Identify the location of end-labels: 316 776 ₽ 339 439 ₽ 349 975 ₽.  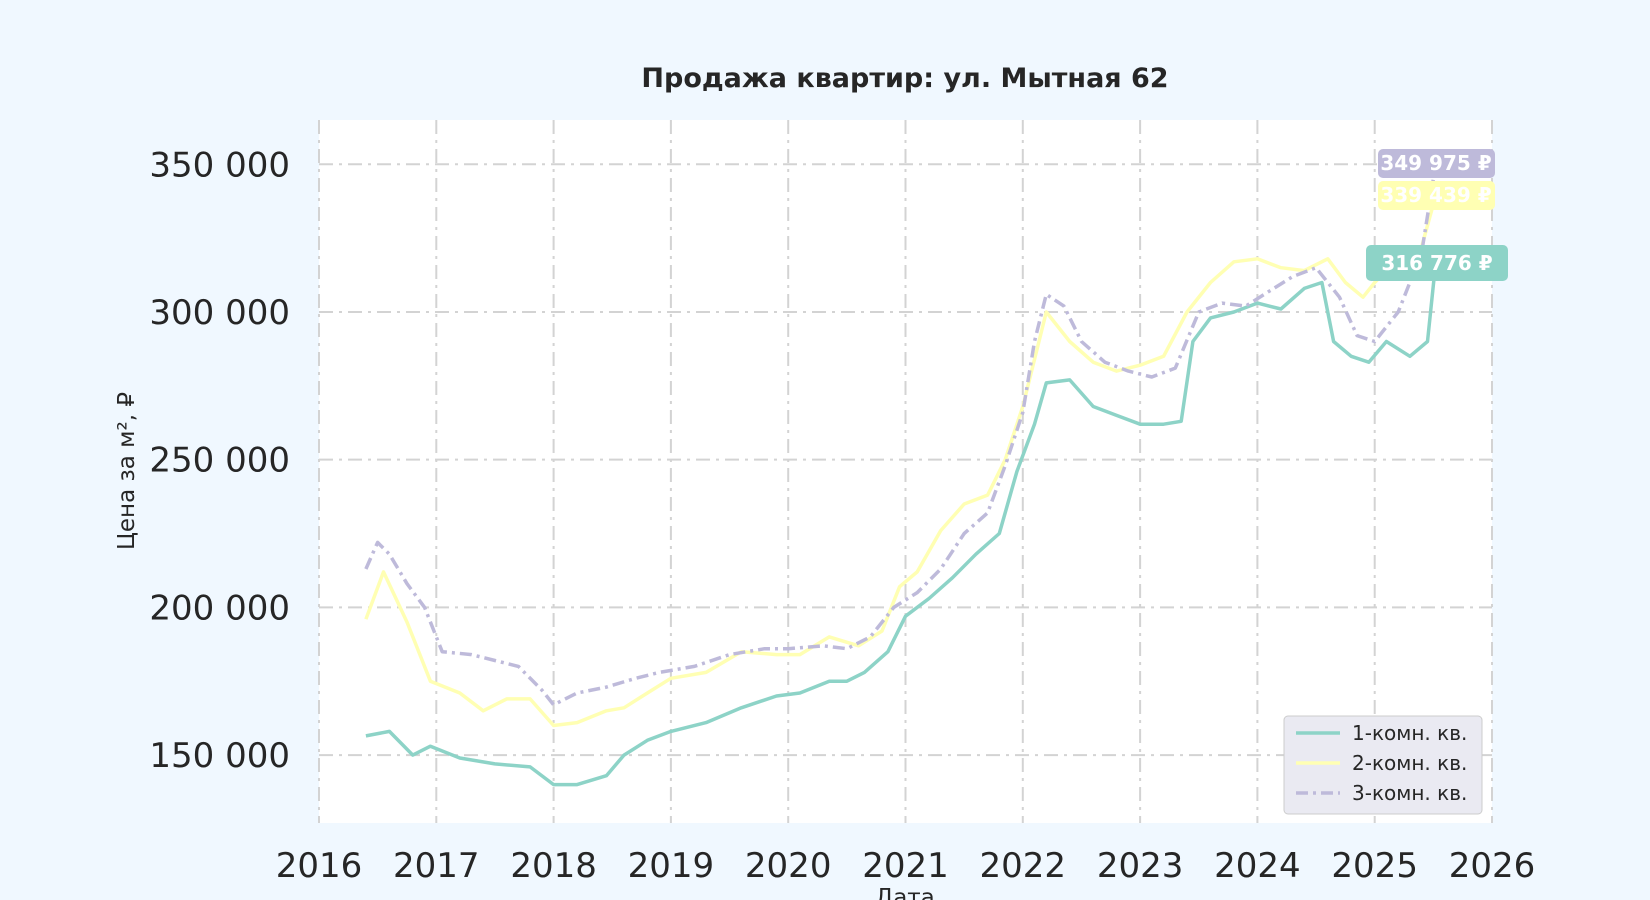
(1437, 215).